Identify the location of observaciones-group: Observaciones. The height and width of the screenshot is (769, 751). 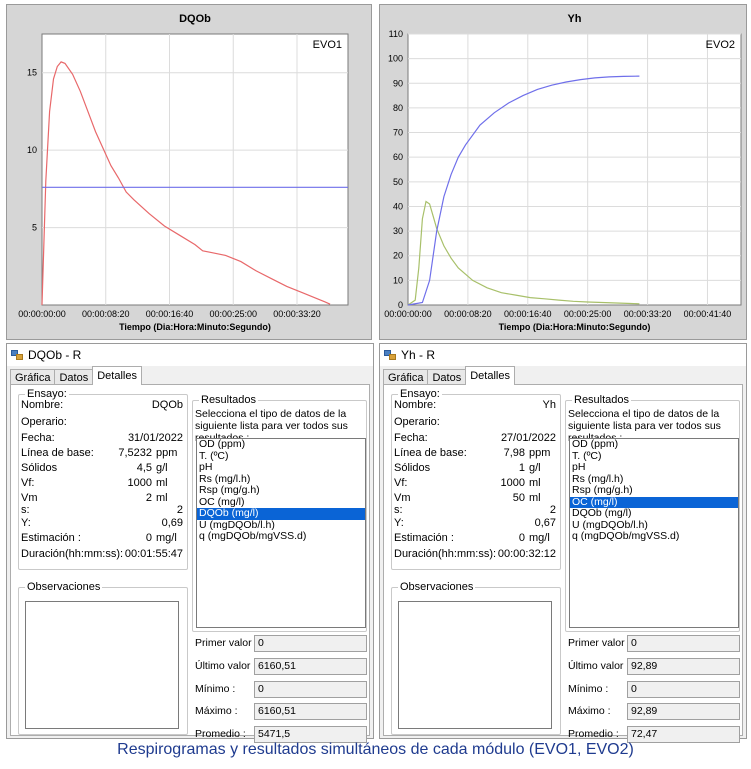
(103, 658).